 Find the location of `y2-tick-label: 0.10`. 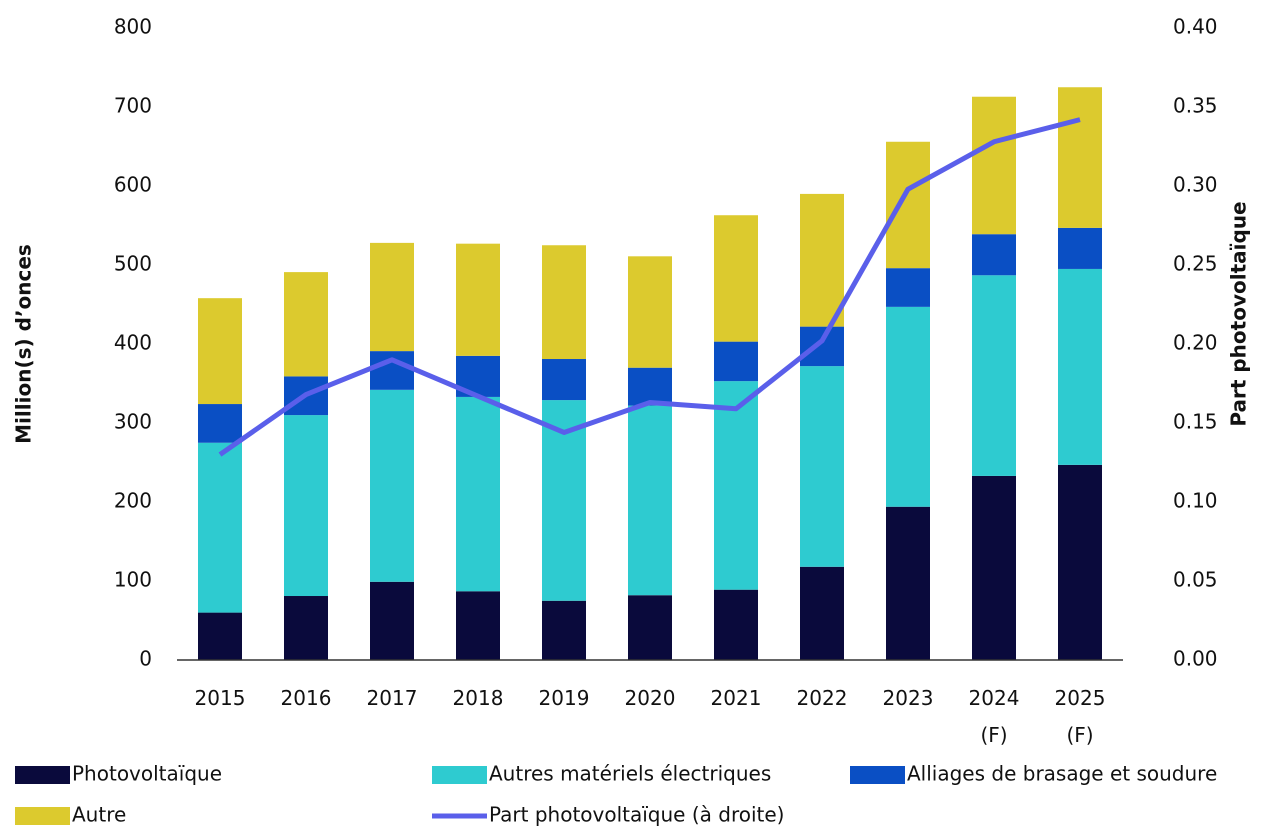

y2-tick-label: 0.10 is located at coordinates (1195, 501).